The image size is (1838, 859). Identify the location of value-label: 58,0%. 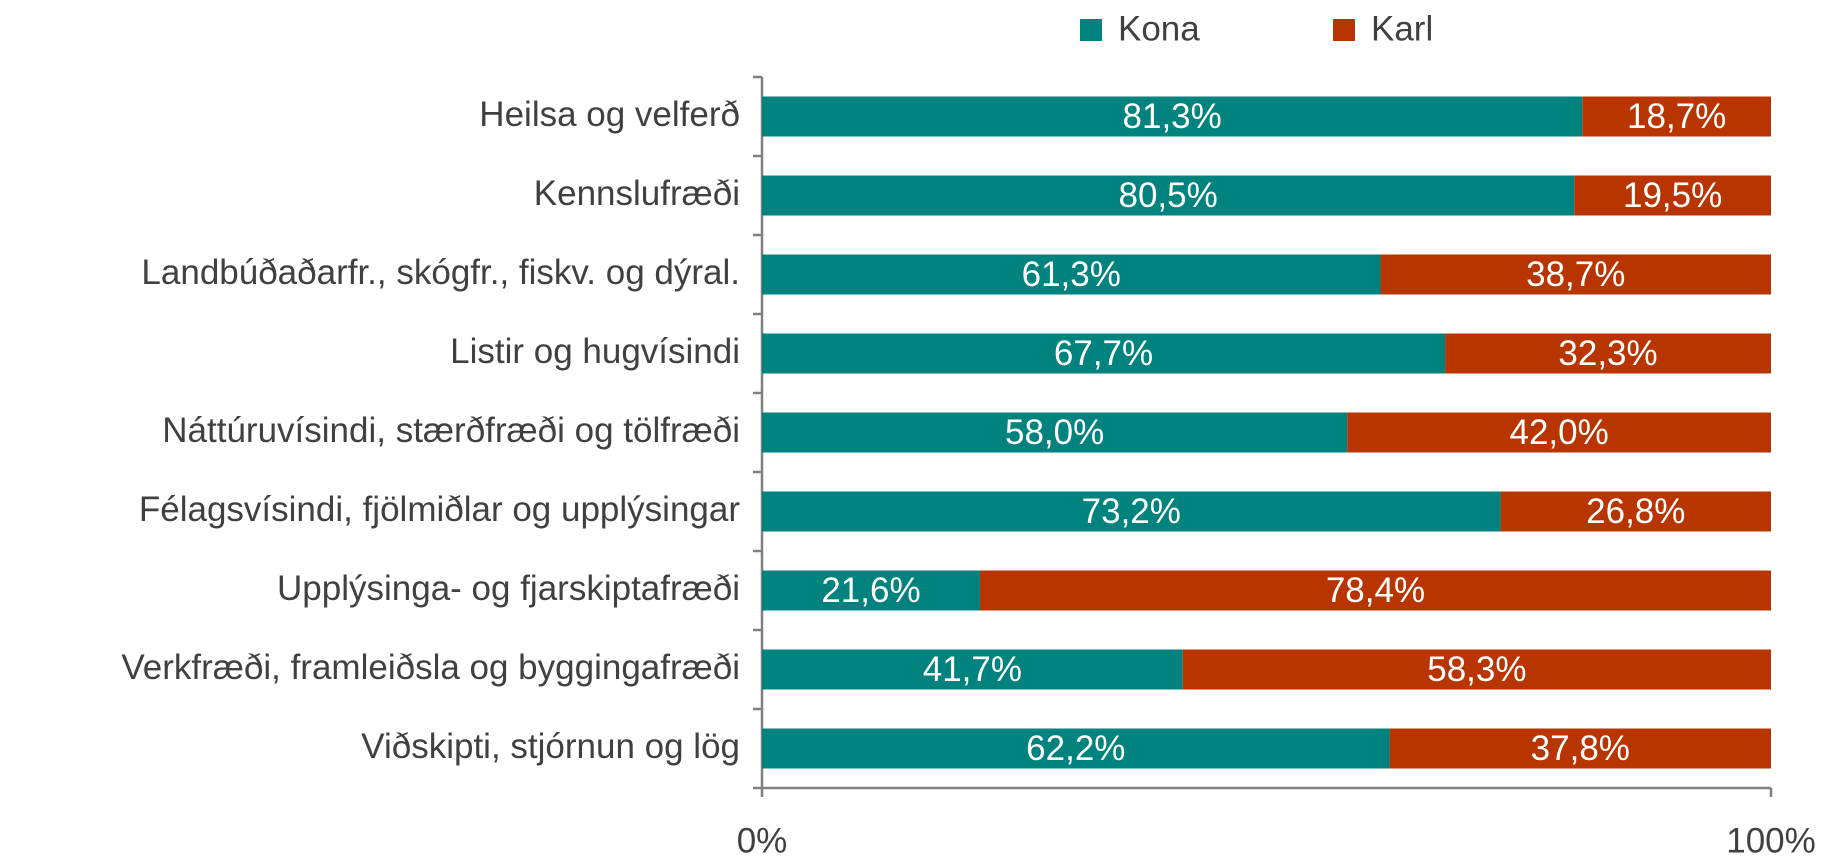
(1054, 432).